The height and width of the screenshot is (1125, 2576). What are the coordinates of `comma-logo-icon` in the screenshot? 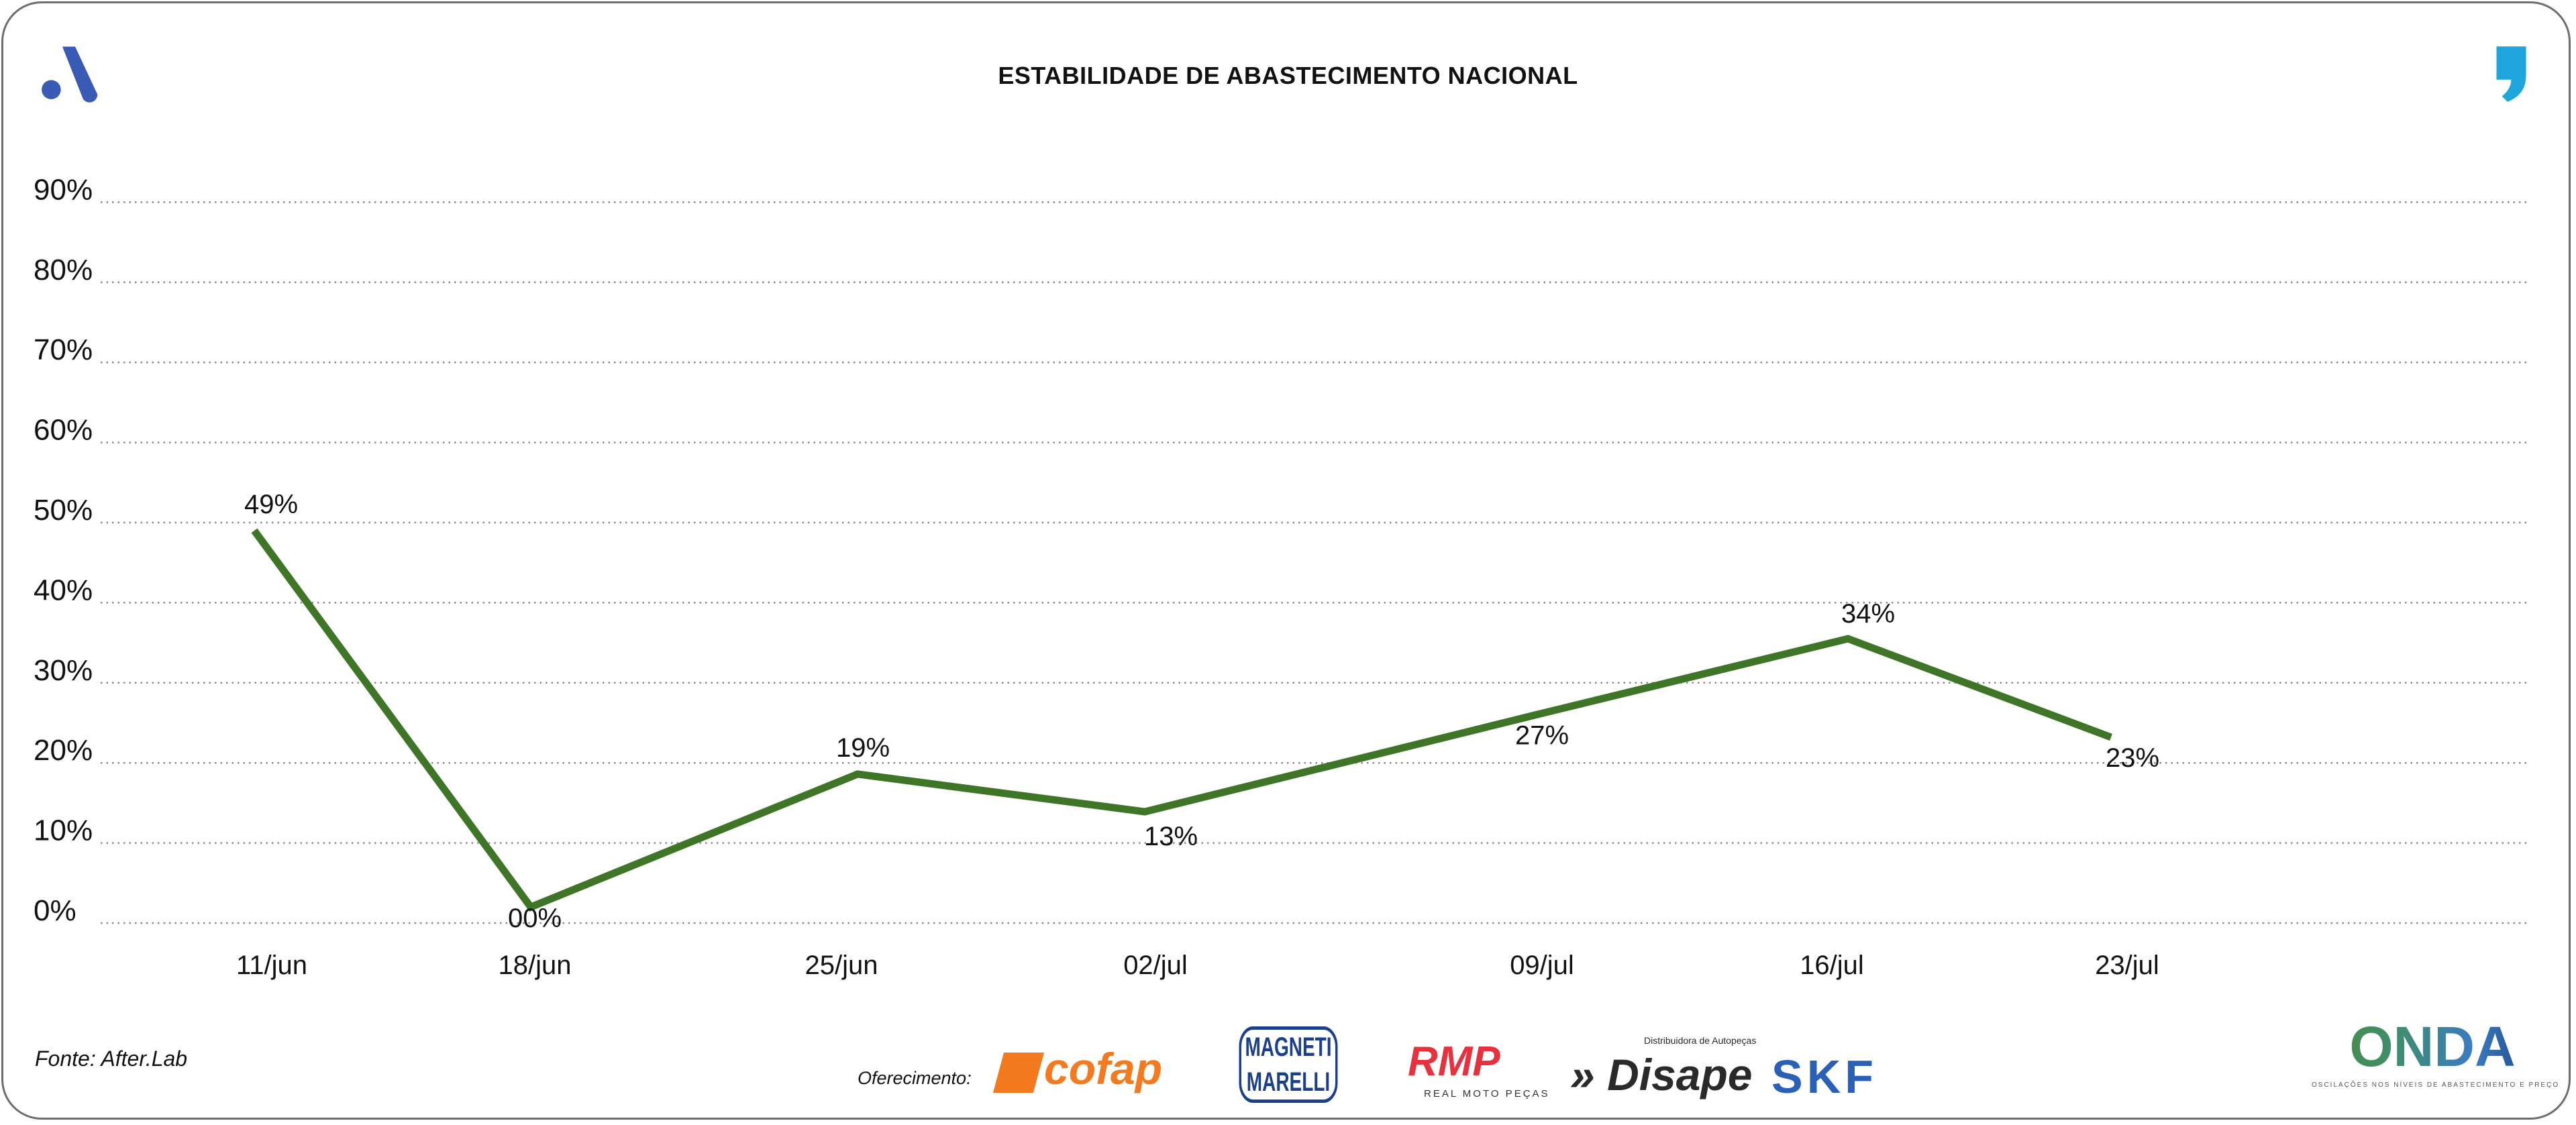 It's located at (2511, 74).